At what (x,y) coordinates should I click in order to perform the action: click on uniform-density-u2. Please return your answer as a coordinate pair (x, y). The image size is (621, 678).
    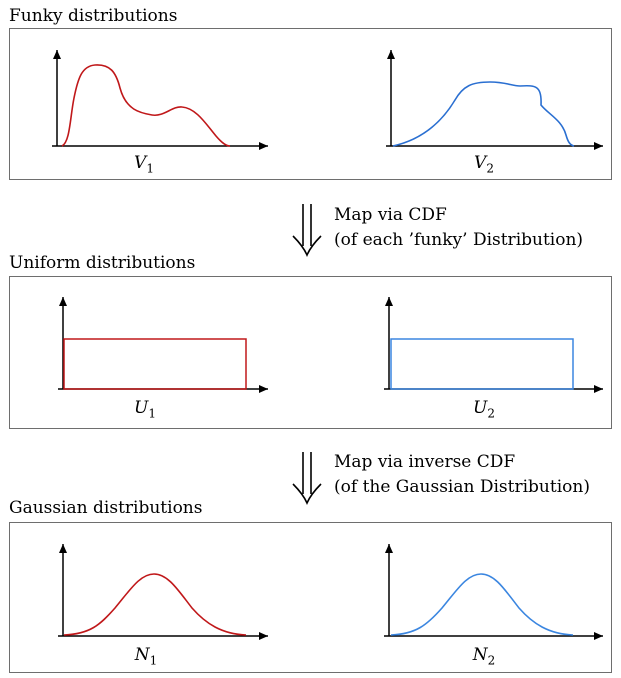
    Looking at the image, I should click on (482, 364).